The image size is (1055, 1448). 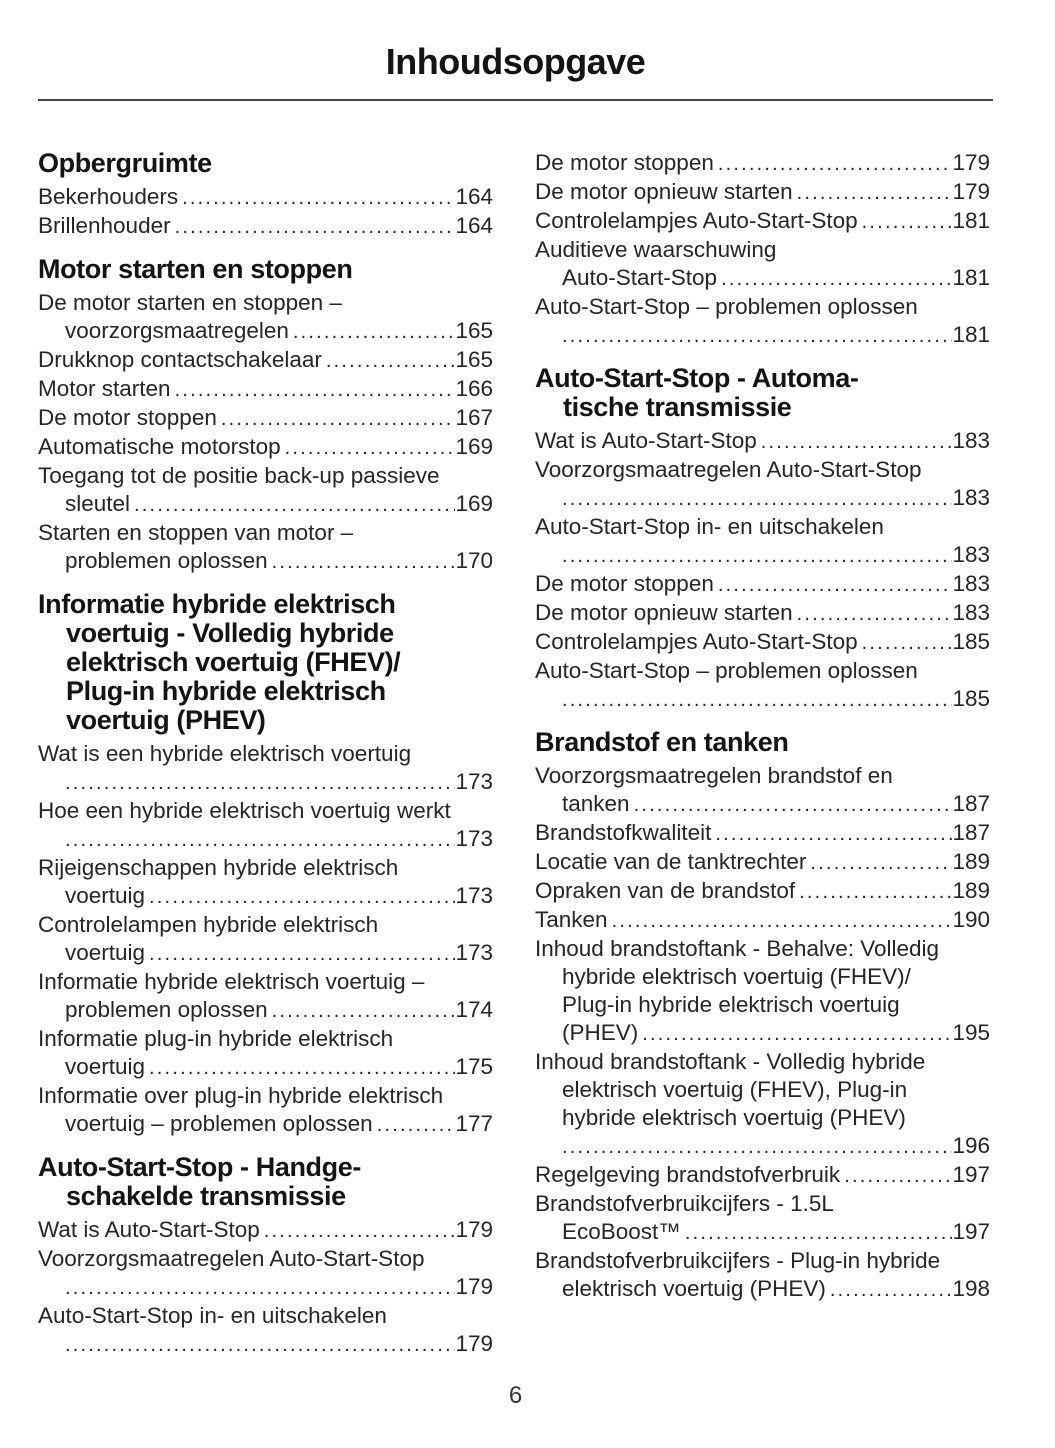 I want to click on entry-page-number: 166, so click(x=474, y=388).